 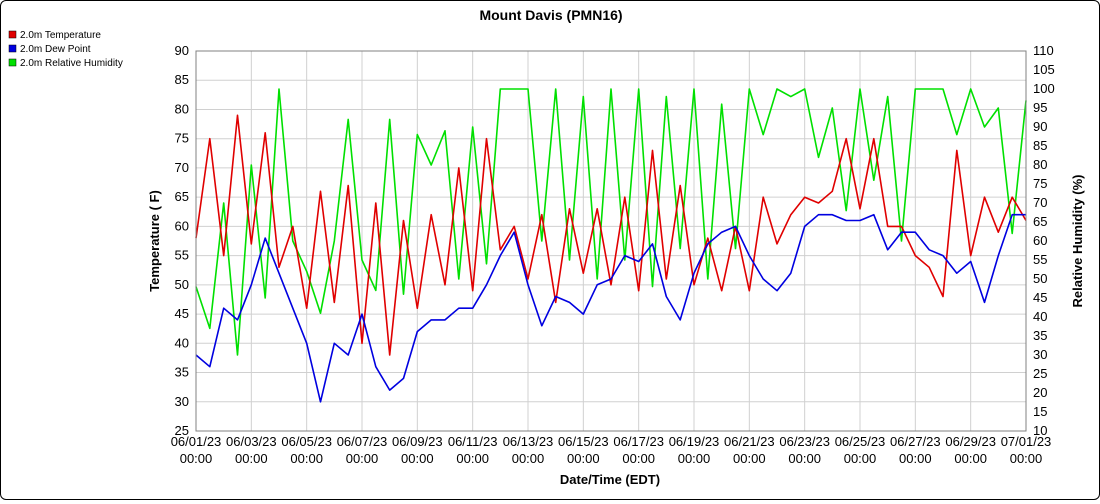 What do you see at coordinates (1040, 297) in the screenshot?
I see `y2-tick-label: 45` at bounding box center [1040, 297].